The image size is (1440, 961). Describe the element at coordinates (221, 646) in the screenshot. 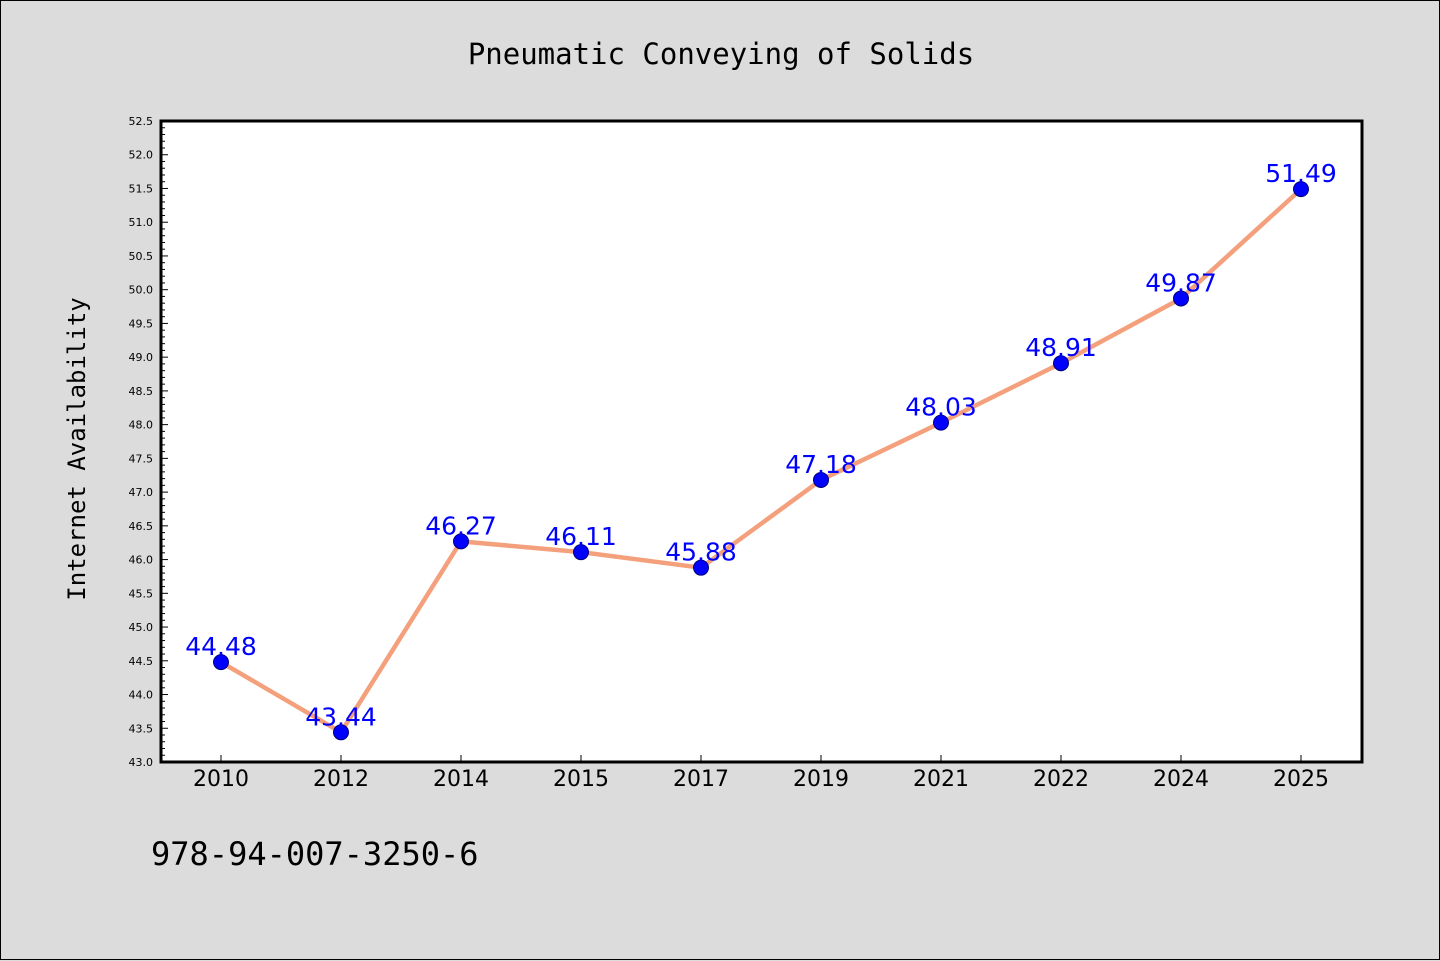

I see `data-label: 44.48` at that location.